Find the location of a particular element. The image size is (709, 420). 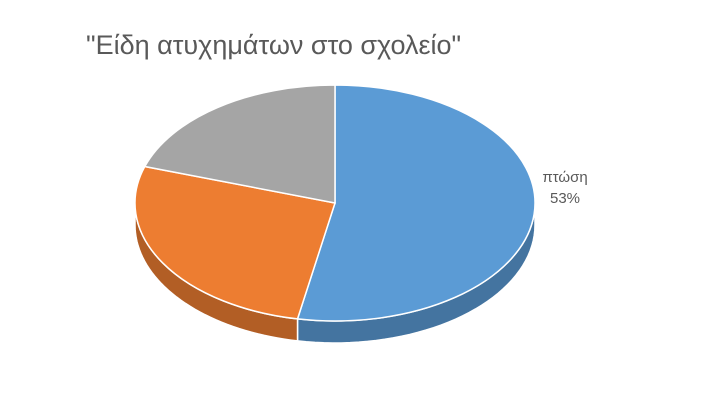

chart-title: "Είδη ατυχημάτων στο σχολείο" is located at coordinates (273, 45).